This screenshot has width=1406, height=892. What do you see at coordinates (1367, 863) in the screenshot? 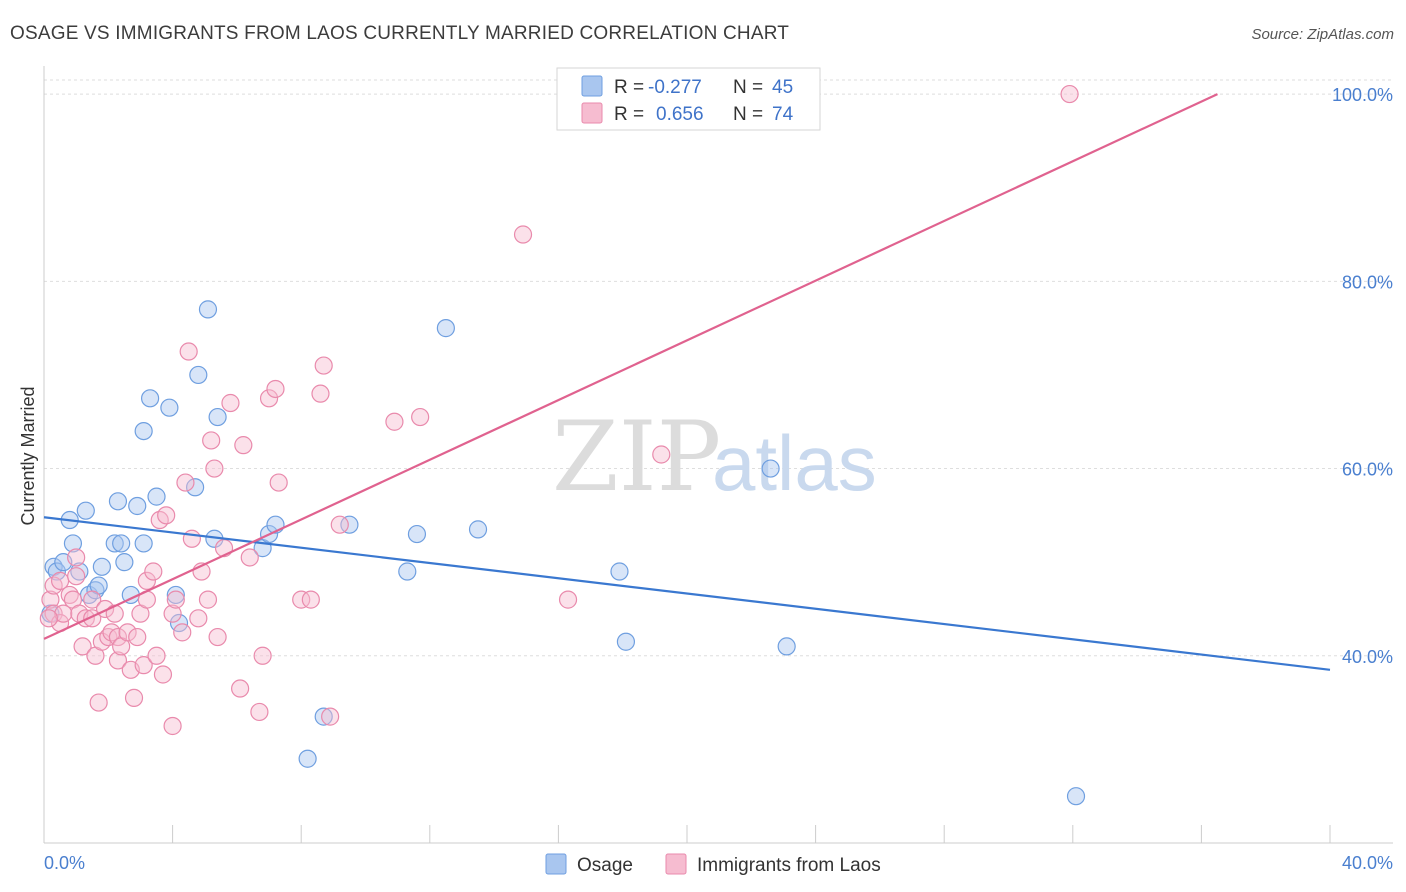
I see `x-tick-label-max: 40.0%` at bounding box center [1367, 863].